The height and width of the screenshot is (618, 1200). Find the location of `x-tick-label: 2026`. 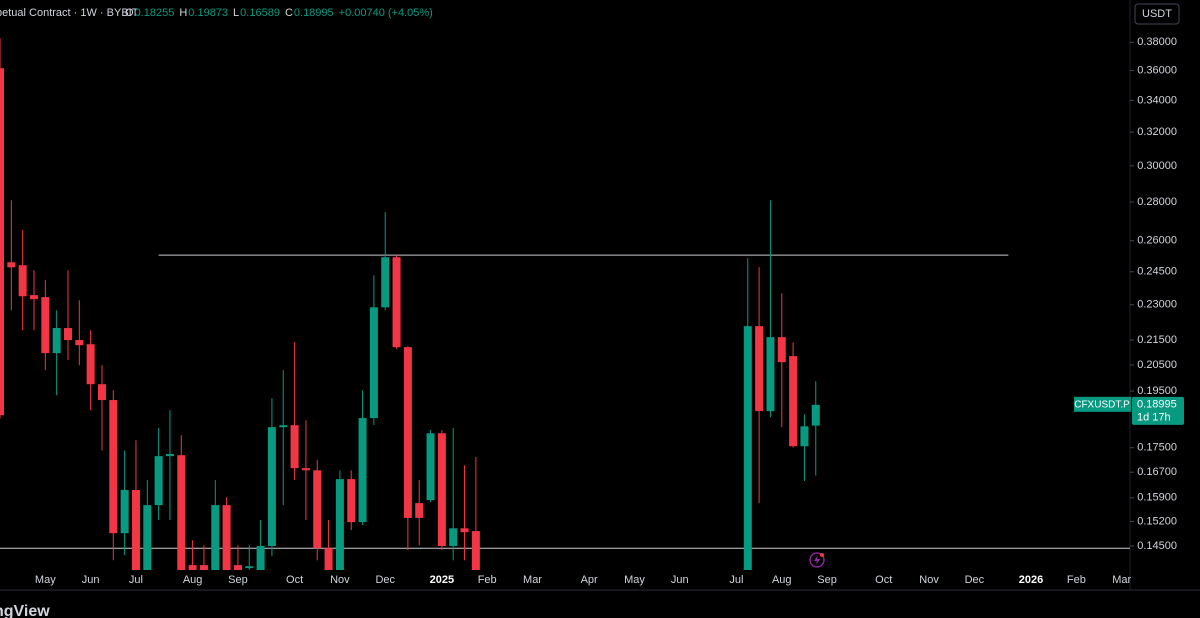

x-tick-label: 2026 is located at coordinates (1031, 580).